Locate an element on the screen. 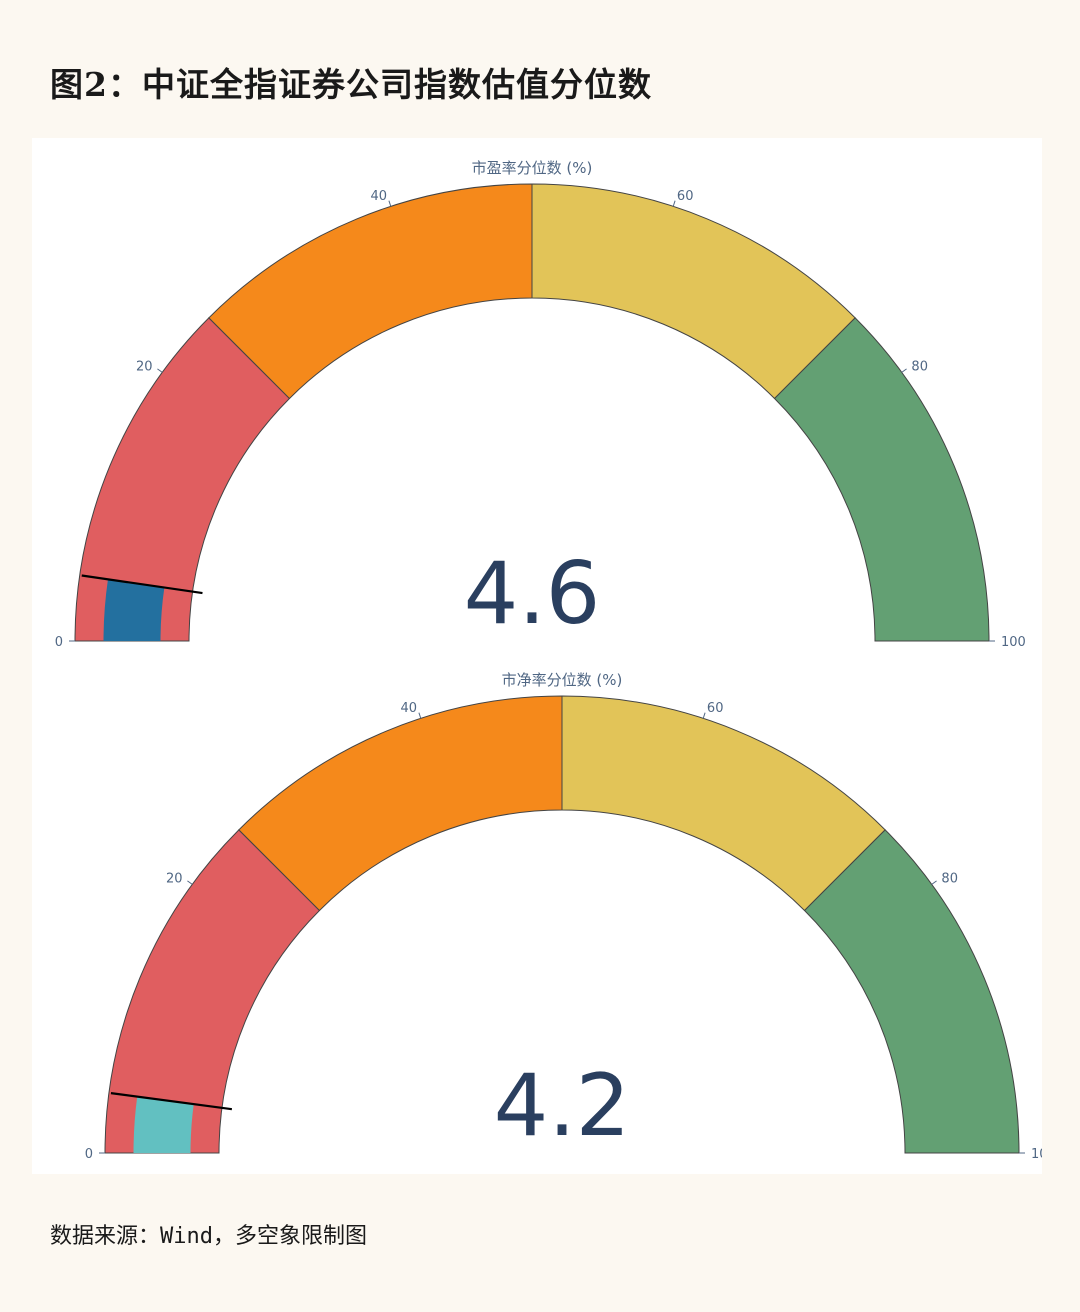 The image size is (1080, 1312). gauge-1-value-number: 4.6 is located at coordinates (532, 594).